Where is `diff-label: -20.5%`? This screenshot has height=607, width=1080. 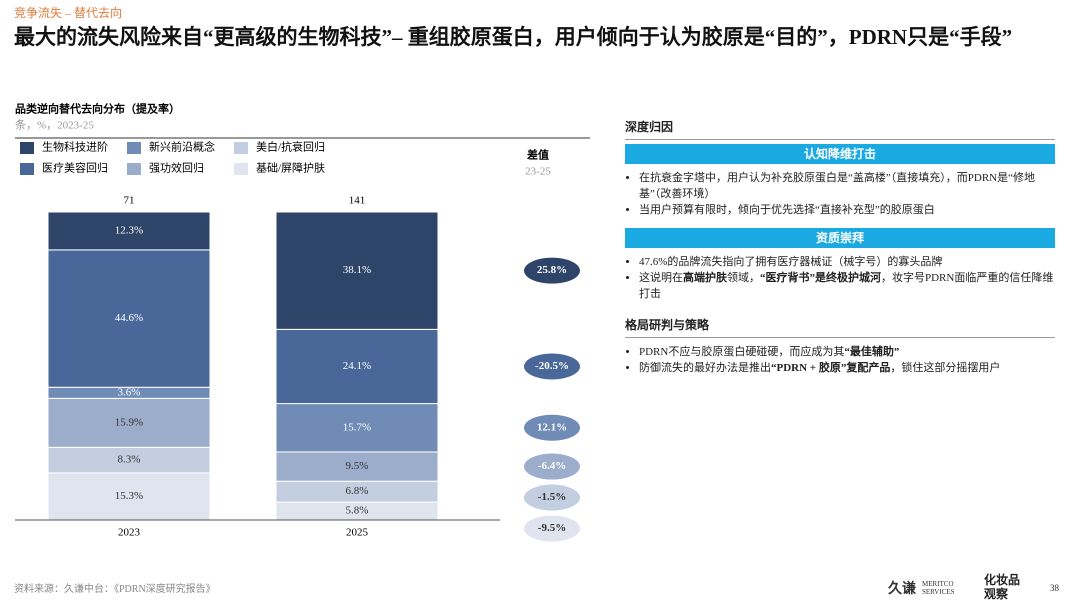 diff-label: -20.5% is located at coordinates (552, 366).